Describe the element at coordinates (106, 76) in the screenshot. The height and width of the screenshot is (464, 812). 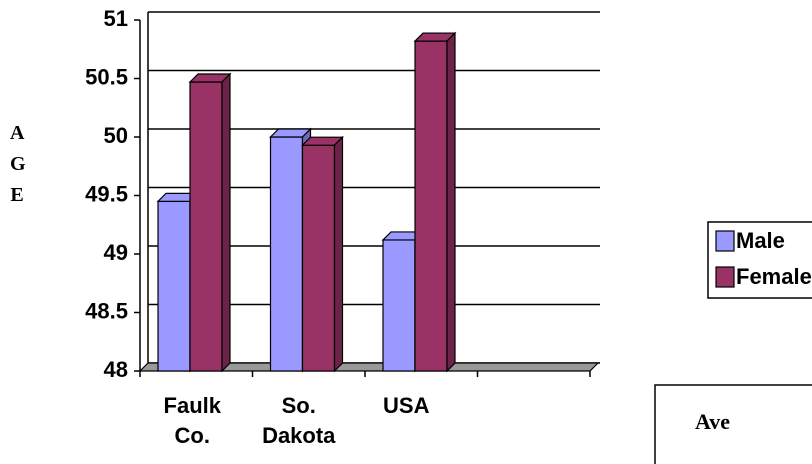
I see `y-tick-label: 50.5` at that location.